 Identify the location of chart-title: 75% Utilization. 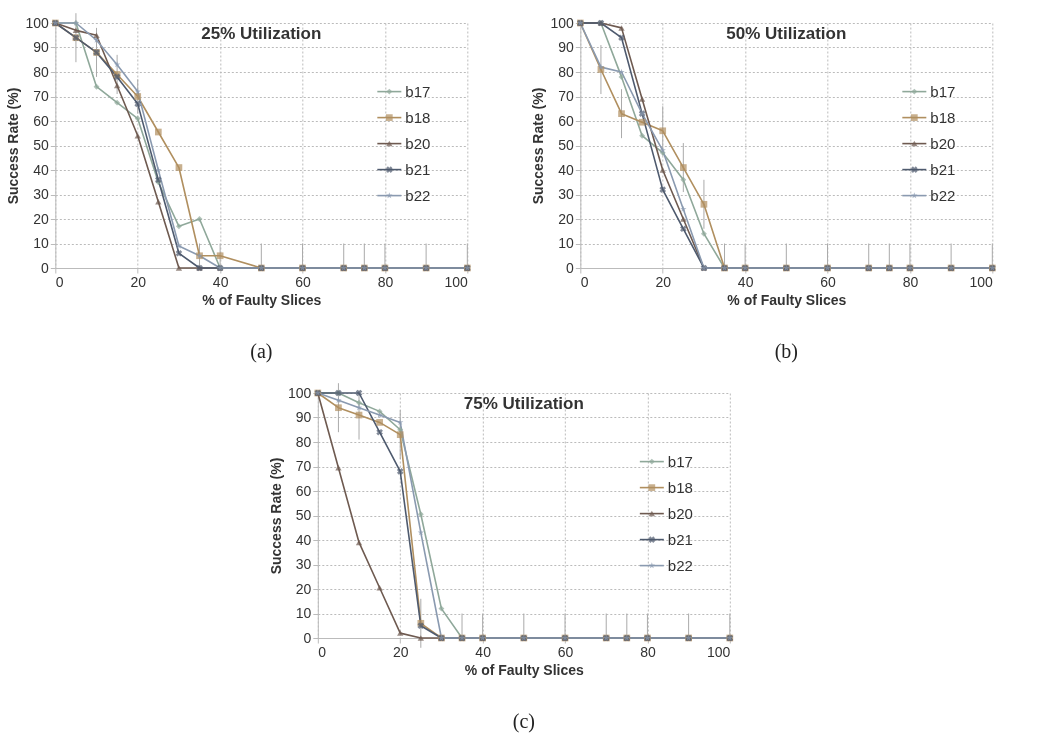
(523, 403).